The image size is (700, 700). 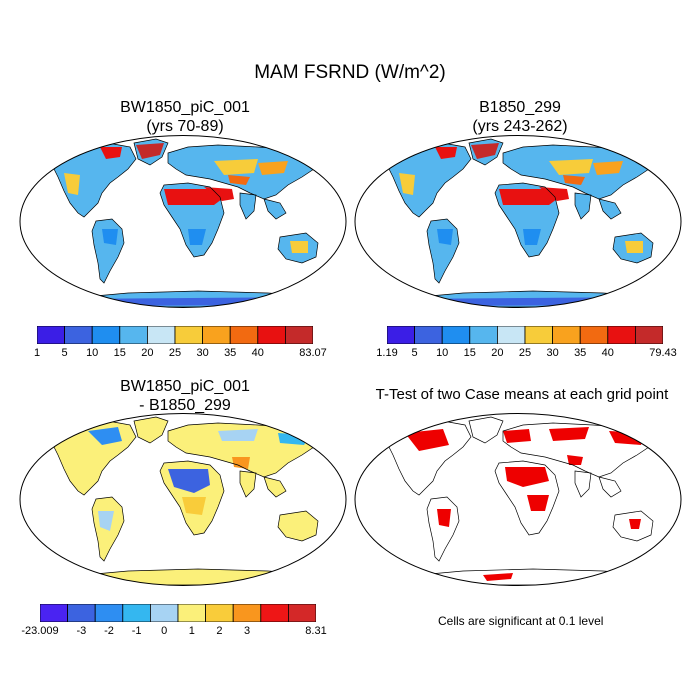 I want to click on colorbar-2-label: 20, so click(x=497, y=353).